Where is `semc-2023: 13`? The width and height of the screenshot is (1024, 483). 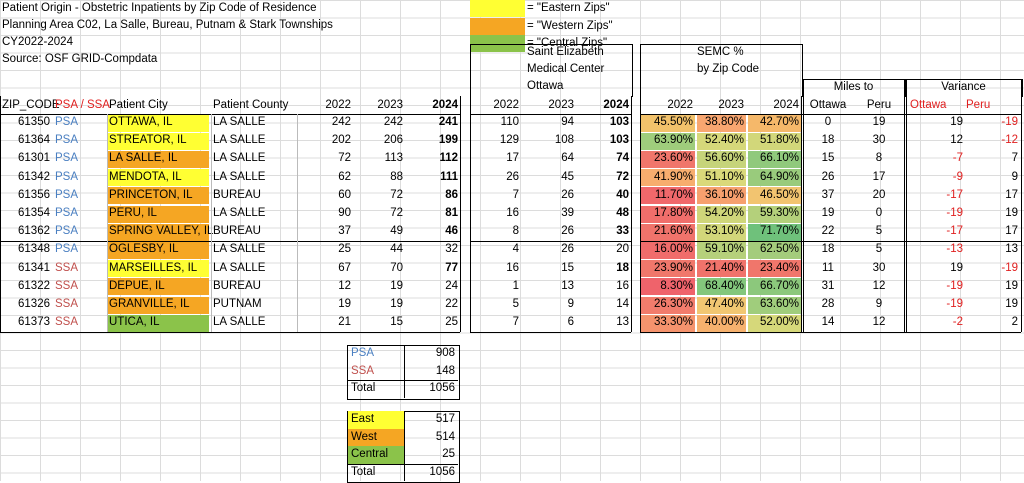 semc-2023: 13 is located at coordinates (567, 285).